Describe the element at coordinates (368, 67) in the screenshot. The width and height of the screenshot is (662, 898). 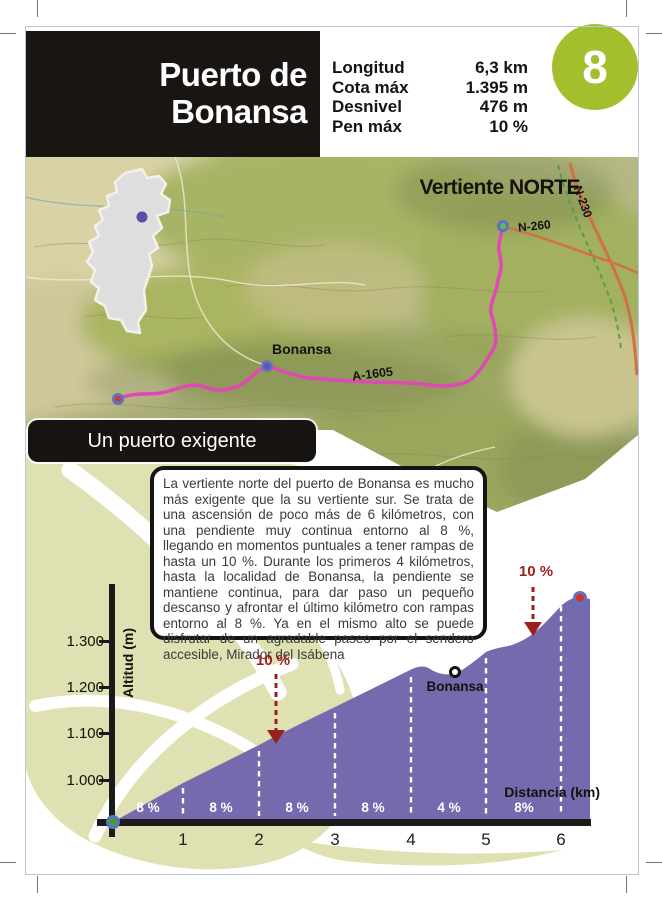
I see `stat-label: Longitud` at that location.